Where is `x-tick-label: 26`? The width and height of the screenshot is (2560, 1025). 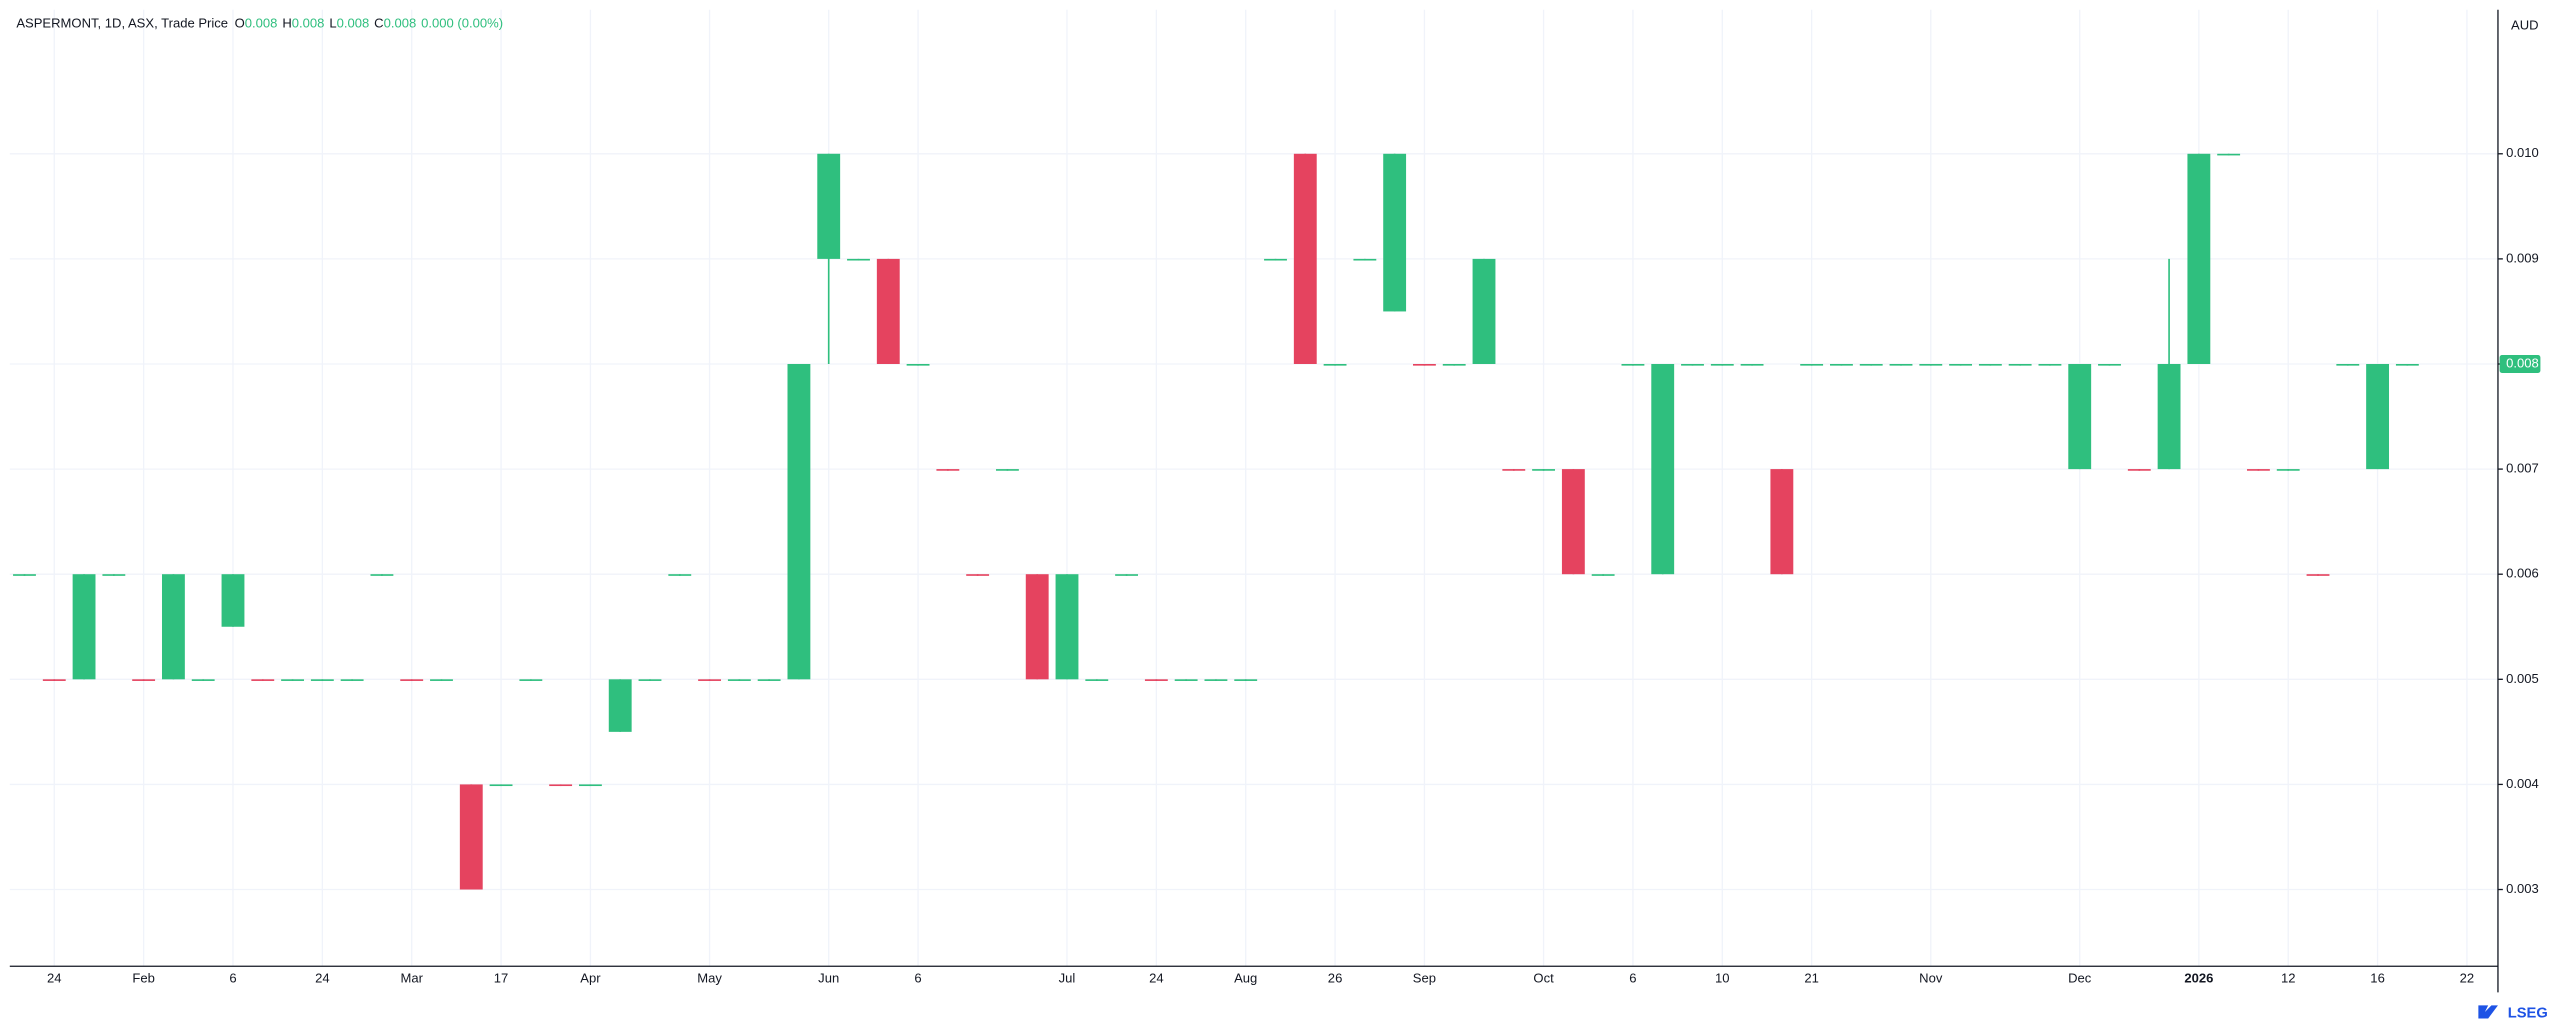 x-tick-label: 26 is located at coordinates (1335, 978).